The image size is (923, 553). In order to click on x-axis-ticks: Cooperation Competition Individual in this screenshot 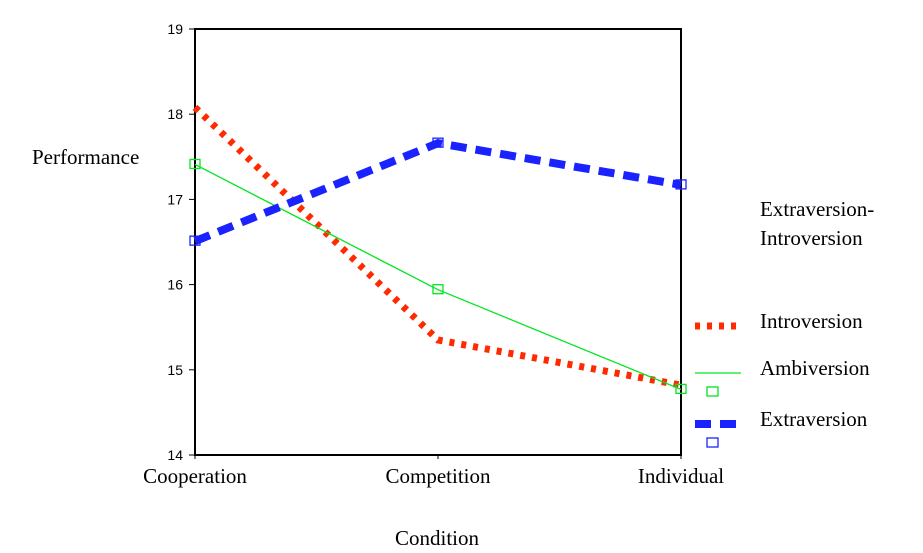, I will do `click(433, 471)`.